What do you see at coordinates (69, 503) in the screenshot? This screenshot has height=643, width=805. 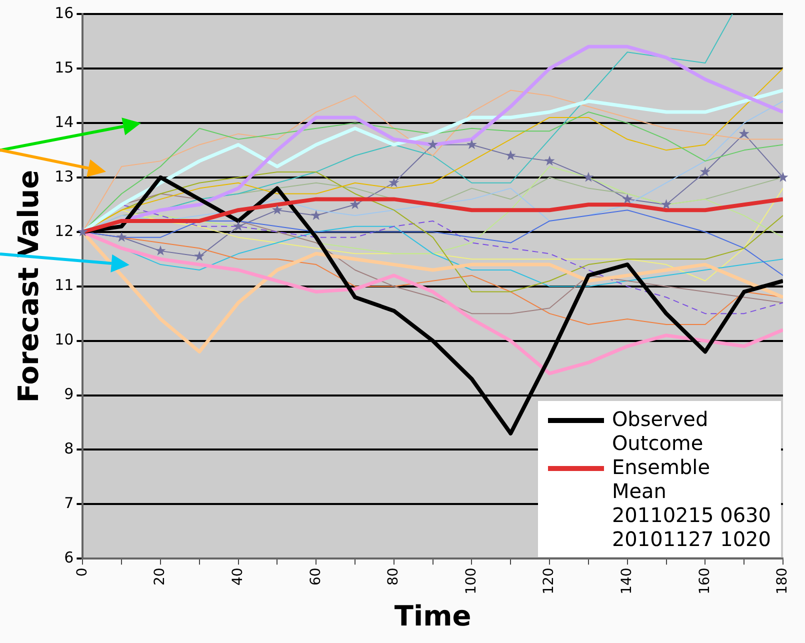 I see `y-tick-label: 7` at bounding box center [69, 503].